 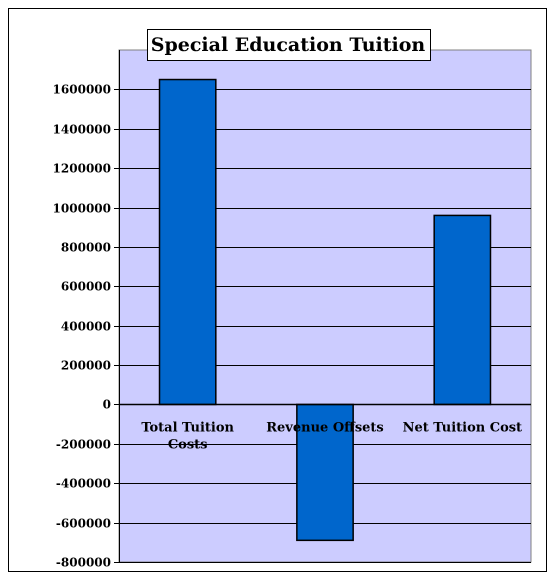 I want to click on x-category-label: Net Tuition Cost, so click(x=463, y=428).